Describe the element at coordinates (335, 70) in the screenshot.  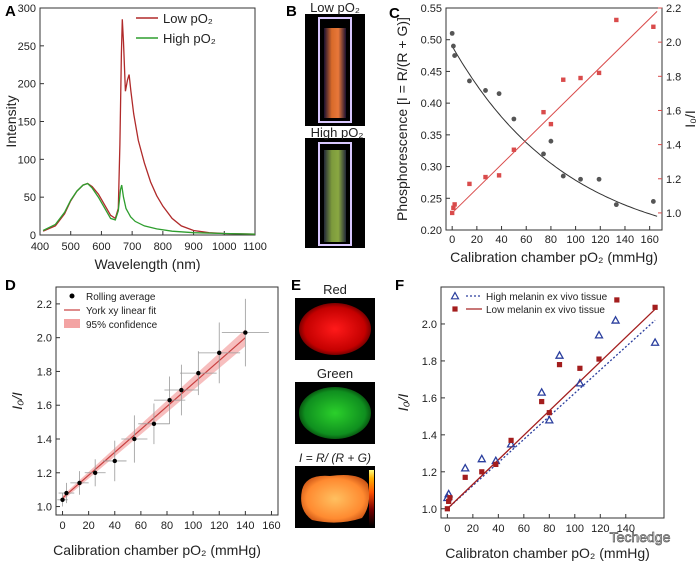
I see `low-po2-cuvette` at that location.